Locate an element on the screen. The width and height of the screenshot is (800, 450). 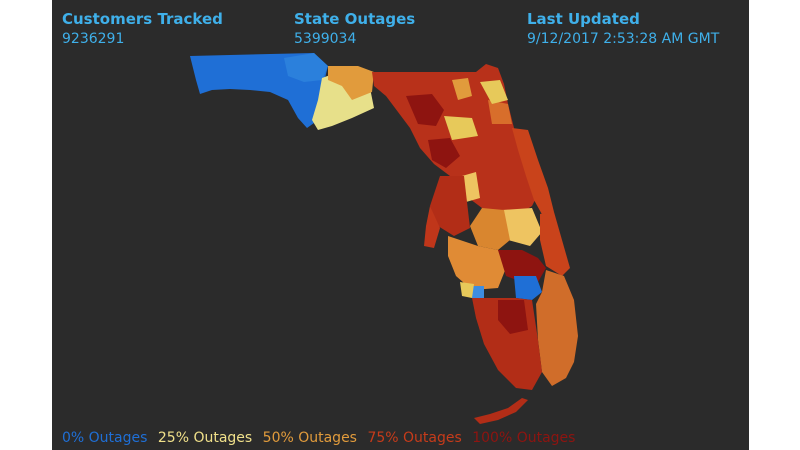
legend-item-0: 0% Outages is located at coordinates (105, 438).